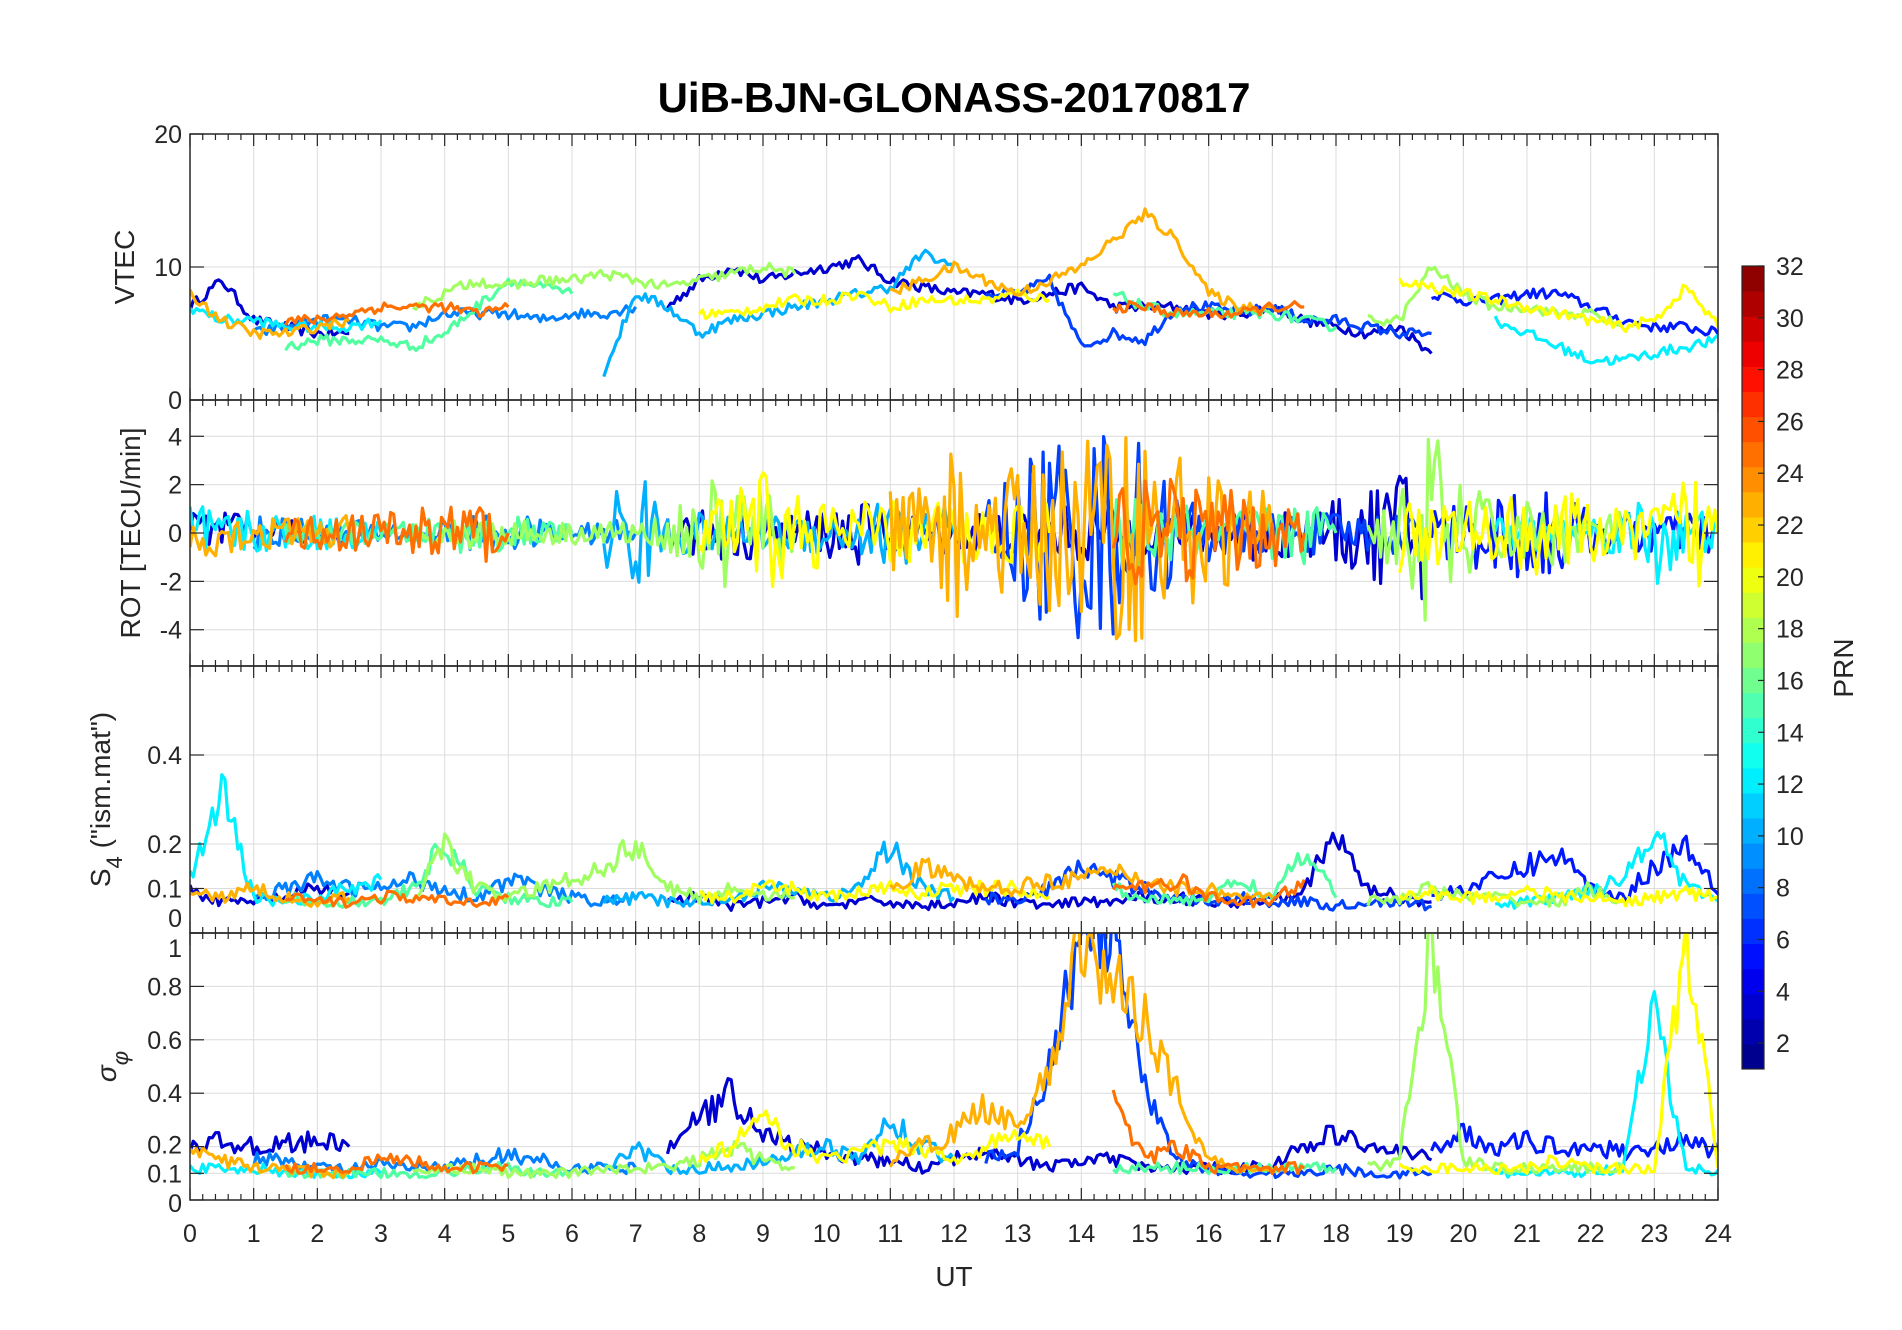 Image resolution: width=1902 pixels, height=1330 pixels. Describe the element at coordinates (1209, 1234) in the screenshot. I see `x-tick-label: 16` at that location.